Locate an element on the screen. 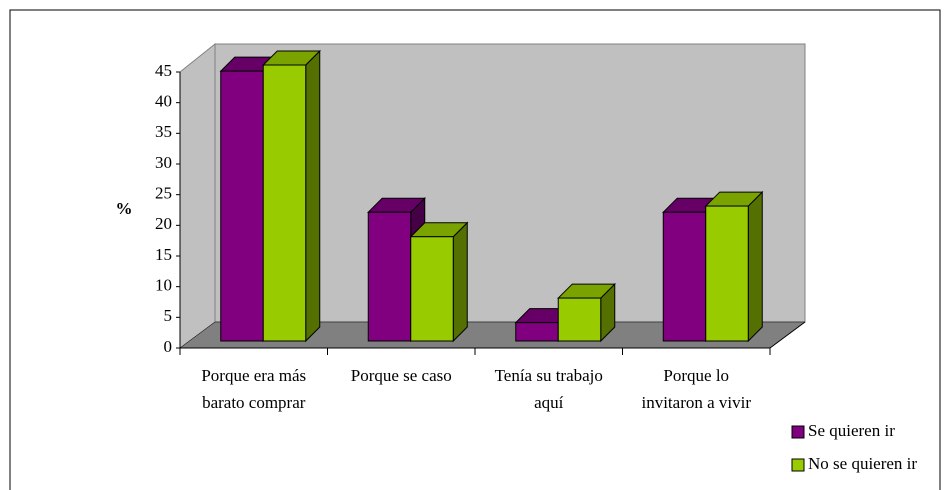  y-tick-label: 10 is located at coordinates (163, 285).